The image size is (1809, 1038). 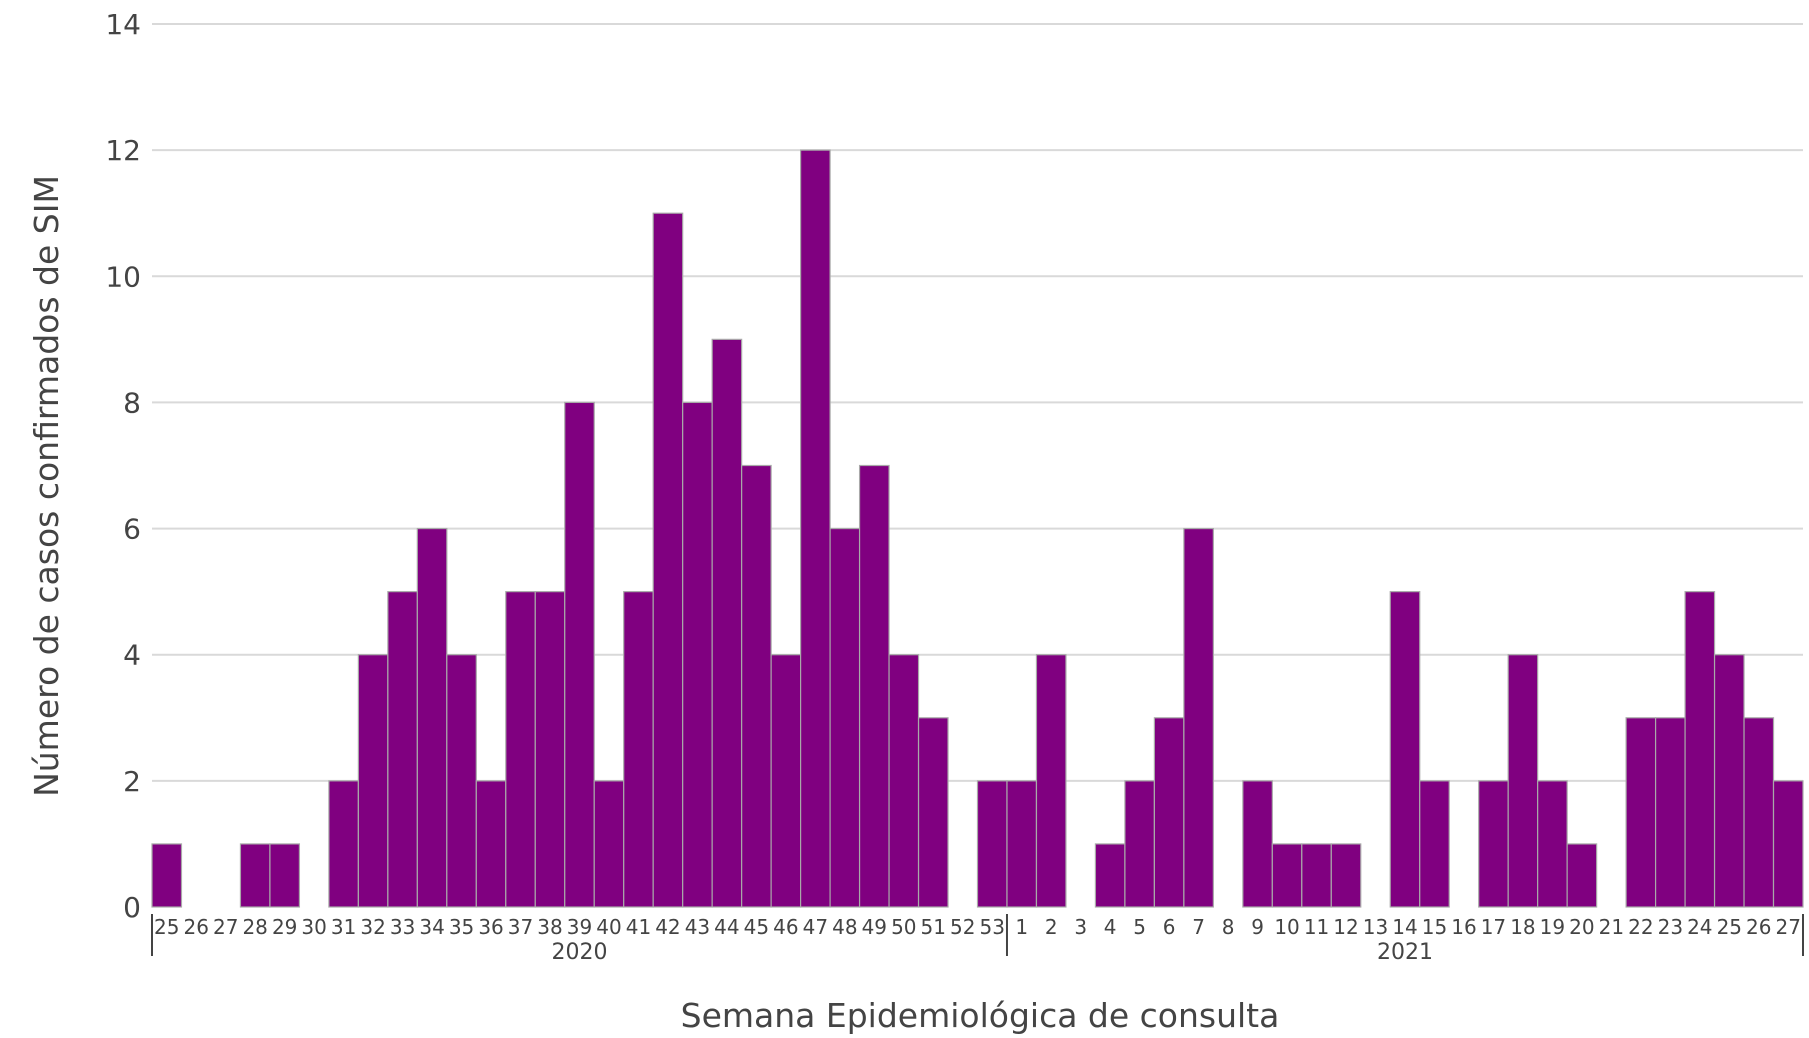 What do you see at coordinates (579, 927) in the screenshot?
I see `x-tick-label: 39` at bounding box center [579, 927].